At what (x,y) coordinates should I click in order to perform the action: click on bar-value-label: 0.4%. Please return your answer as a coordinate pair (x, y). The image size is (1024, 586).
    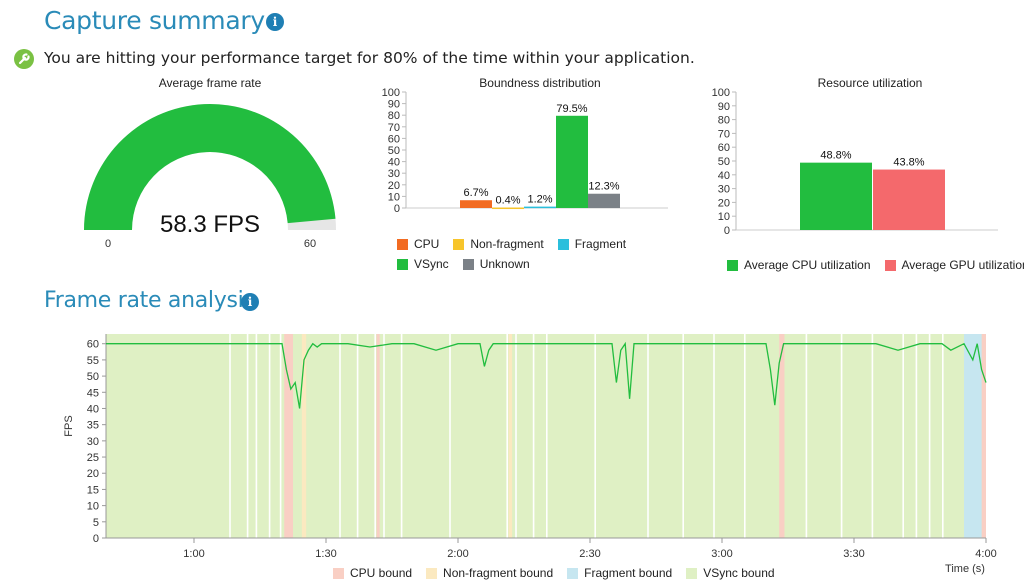
    Looking at the image, I should click on (507, 201).